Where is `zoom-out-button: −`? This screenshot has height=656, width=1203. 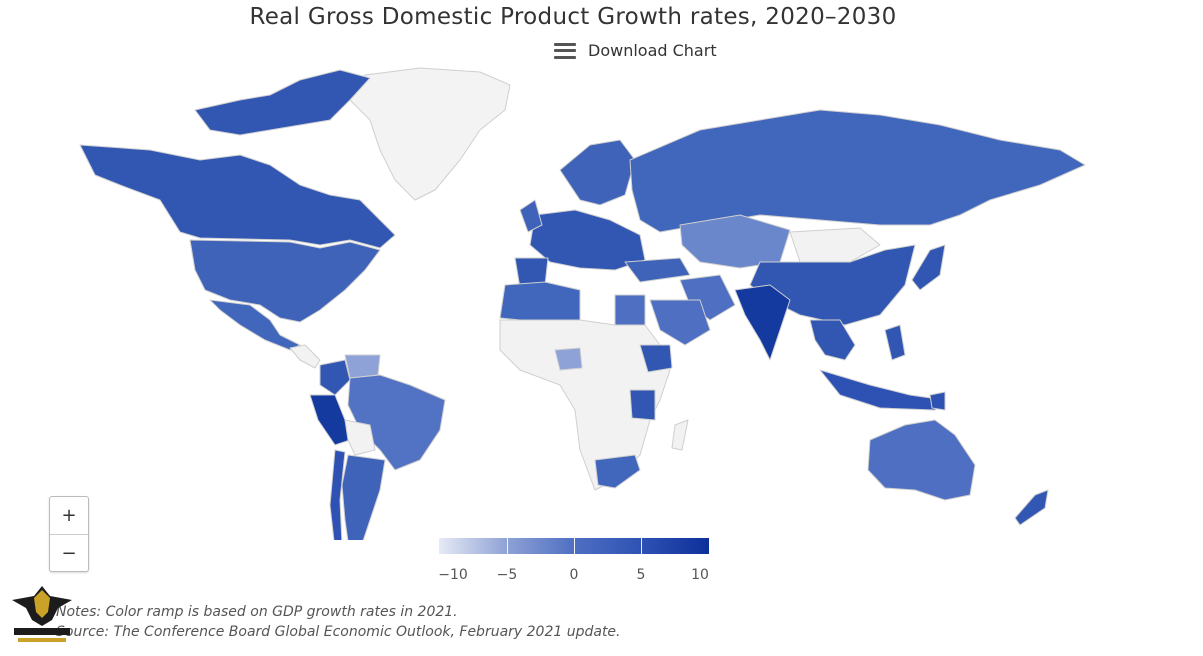 zoom-out-button: − is located at coordinates (69, 553).